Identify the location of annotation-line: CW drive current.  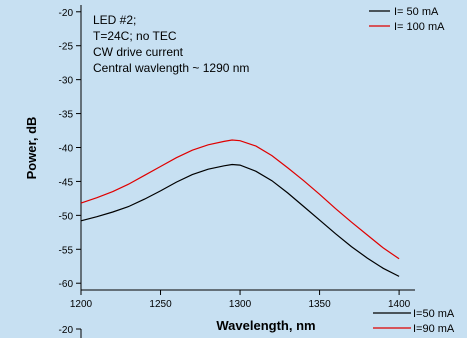
(138, 52).